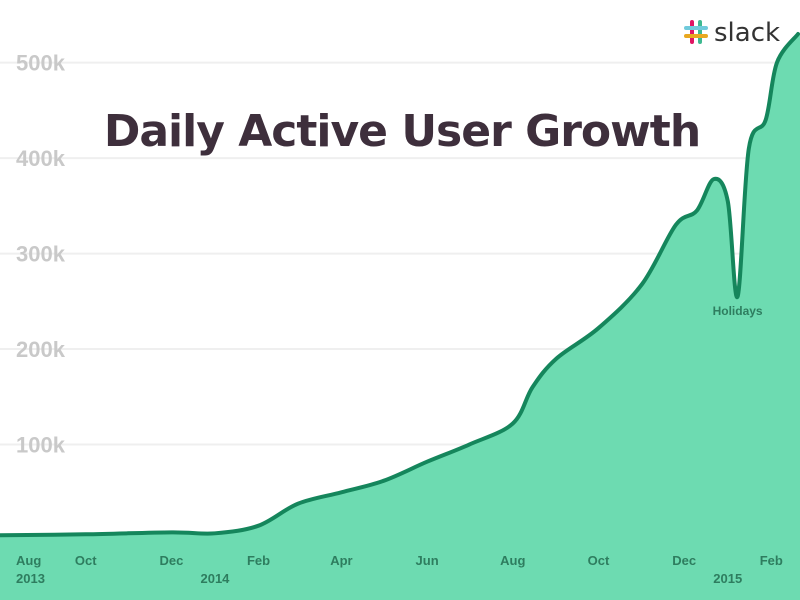  I want to click on chart-title: Daily Active User Growth, so click(402, 131).